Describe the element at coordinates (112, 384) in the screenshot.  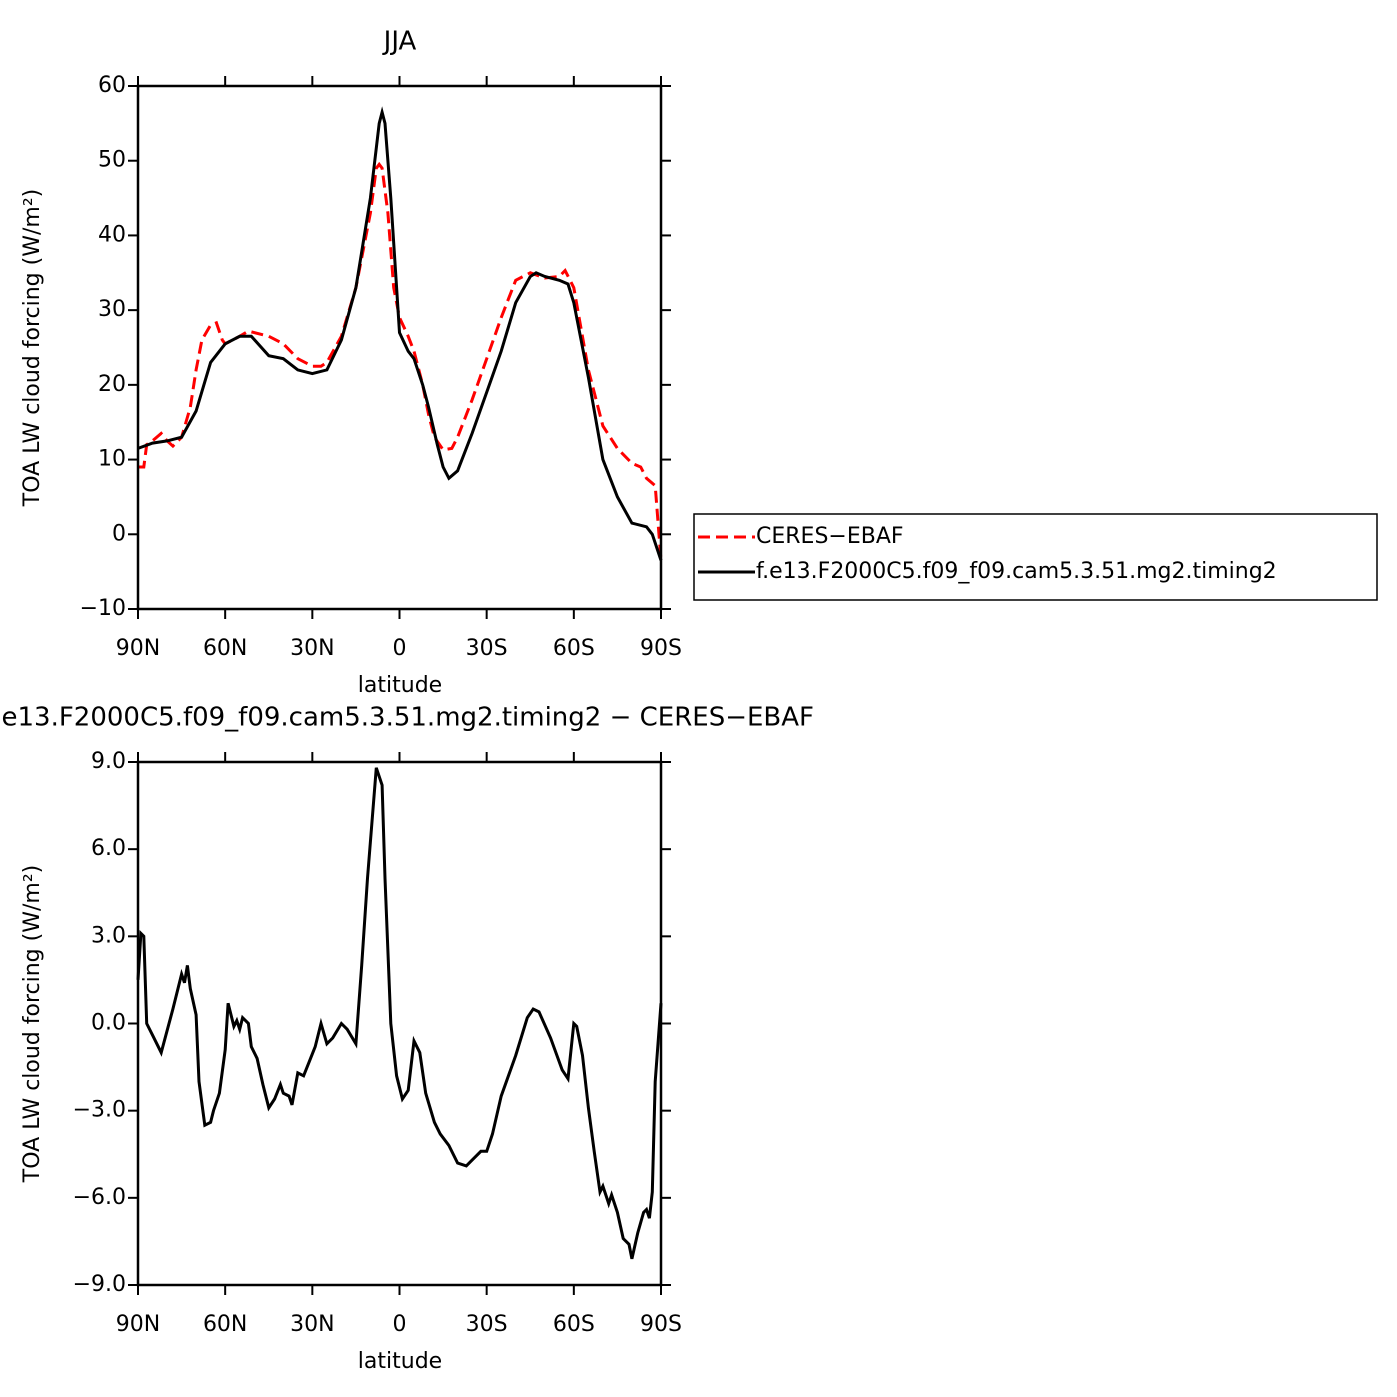
I see `y-tick-label: 20` at that location.